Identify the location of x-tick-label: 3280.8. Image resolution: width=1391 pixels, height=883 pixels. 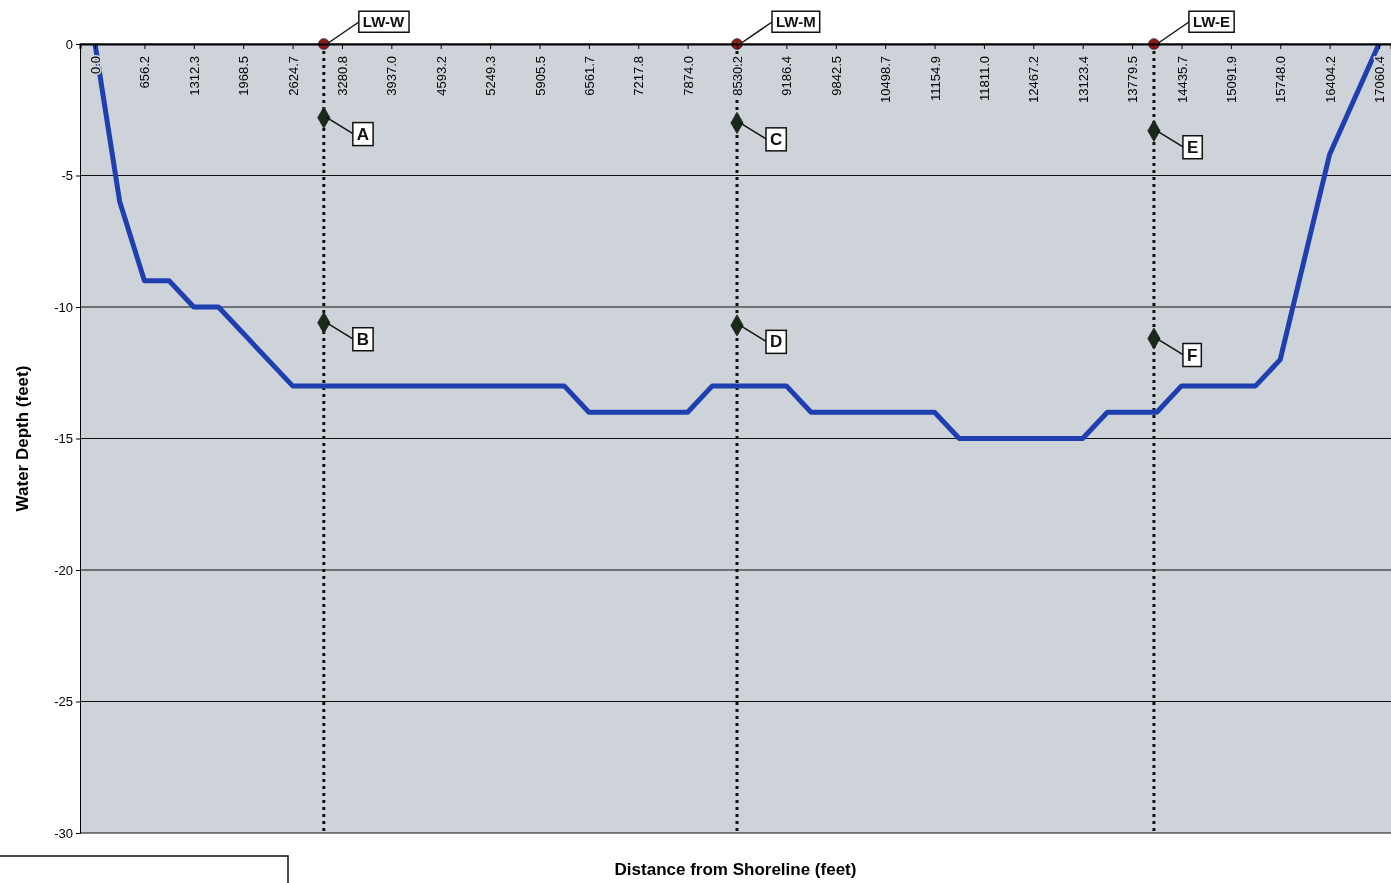
(343, 76).